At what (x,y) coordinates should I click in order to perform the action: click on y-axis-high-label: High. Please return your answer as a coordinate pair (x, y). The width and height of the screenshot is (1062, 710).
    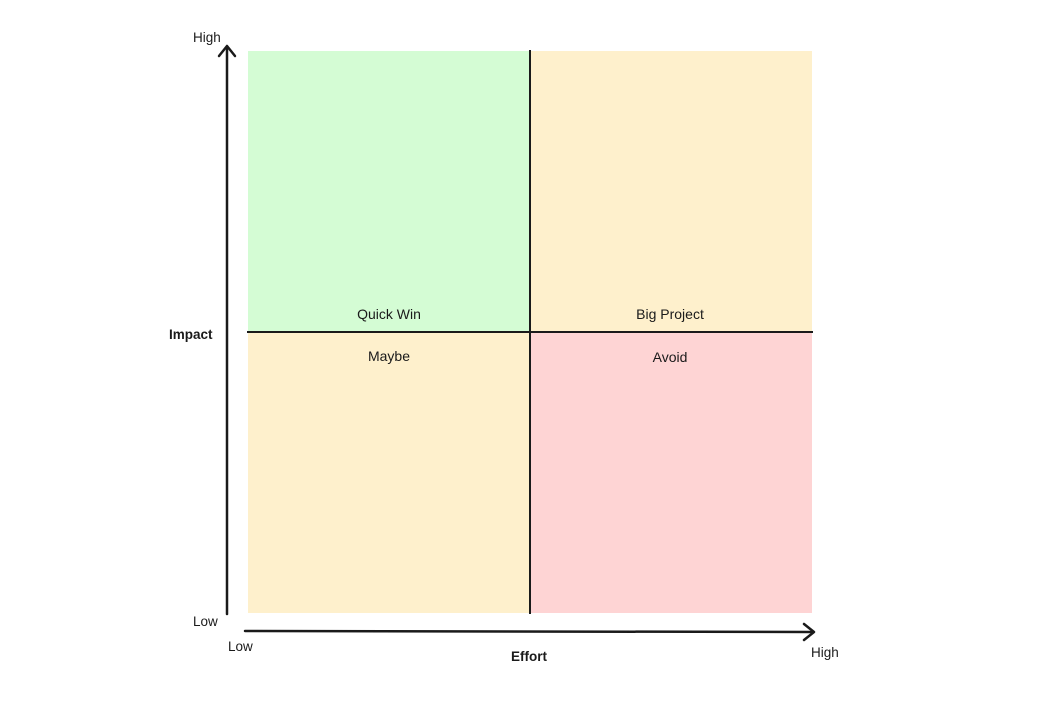
    Looking at the image, I should click on (207, 37).